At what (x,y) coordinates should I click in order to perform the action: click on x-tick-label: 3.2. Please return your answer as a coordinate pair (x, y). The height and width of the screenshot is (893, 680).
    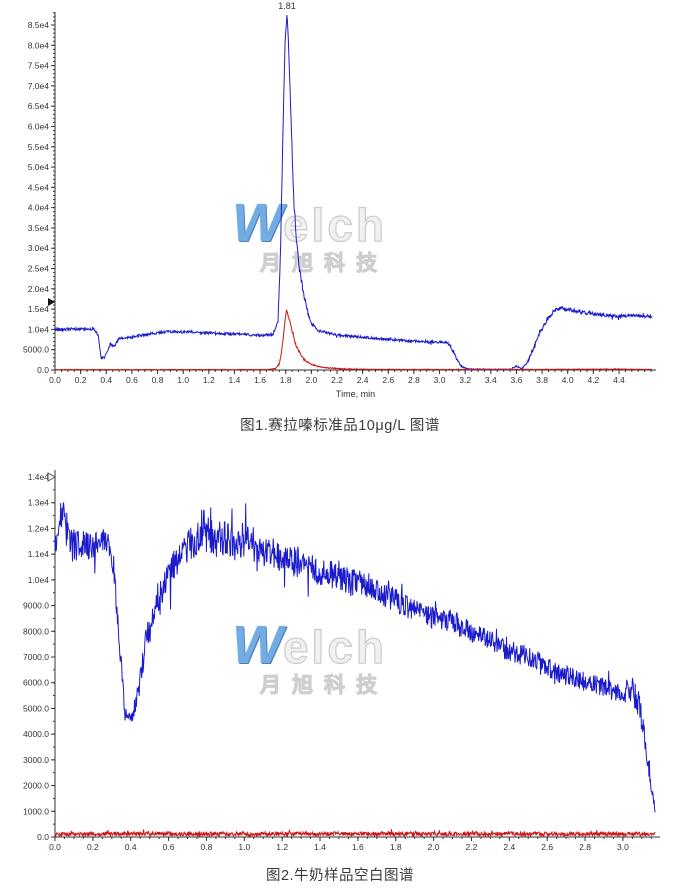
    Looking at the image, I should click on (465, 380).